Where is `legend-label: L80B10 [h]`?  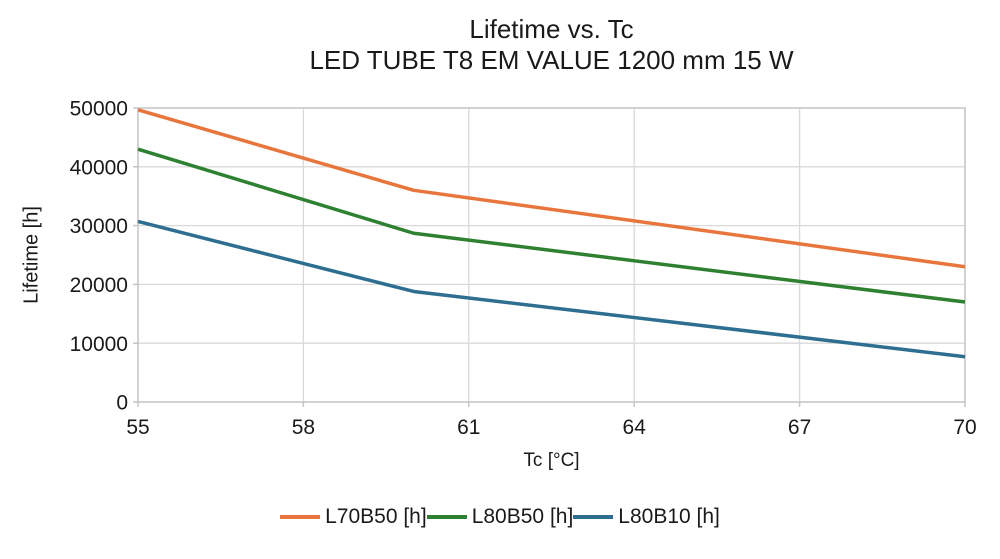
legend-label: L80B10 [h] is located at coordinates (669, 516).